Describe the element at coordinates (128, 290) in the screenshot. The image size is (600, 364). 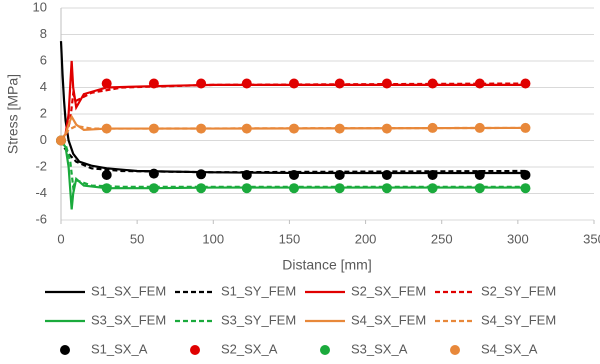
I see `legend-label: S1_SX_FEM` at that location.